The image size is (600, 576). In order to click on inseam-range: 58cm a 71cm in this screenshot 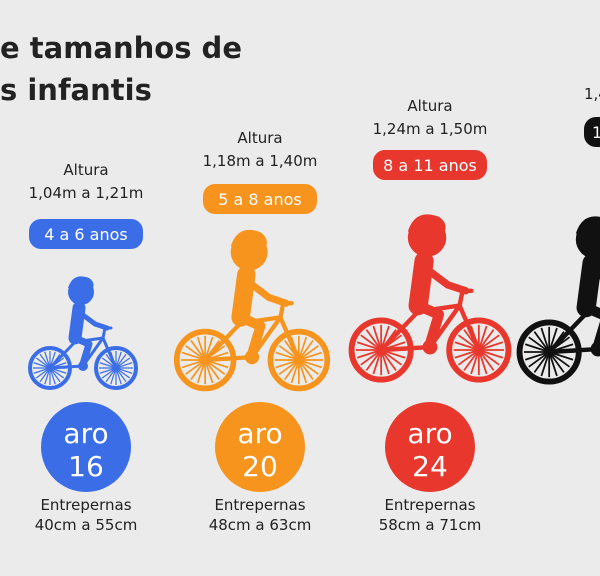, I will do `click(430, 525)`.